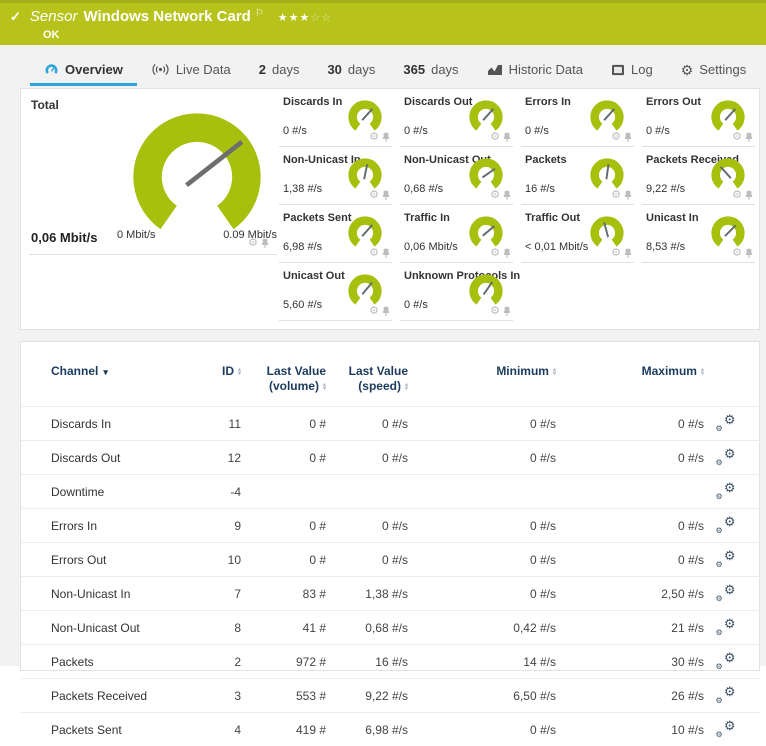 The width and height of the screenshot is (766, 746). I want to click on last-value-speed: 9,22 #/s, so click(367, 696).